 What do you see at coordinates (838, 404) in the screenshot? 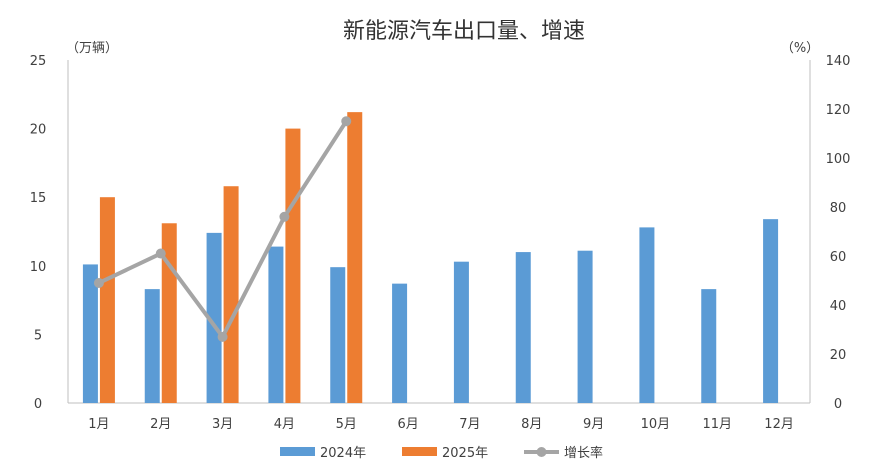
I see `right-tick-label: 0` at bounding box center [838, 404].